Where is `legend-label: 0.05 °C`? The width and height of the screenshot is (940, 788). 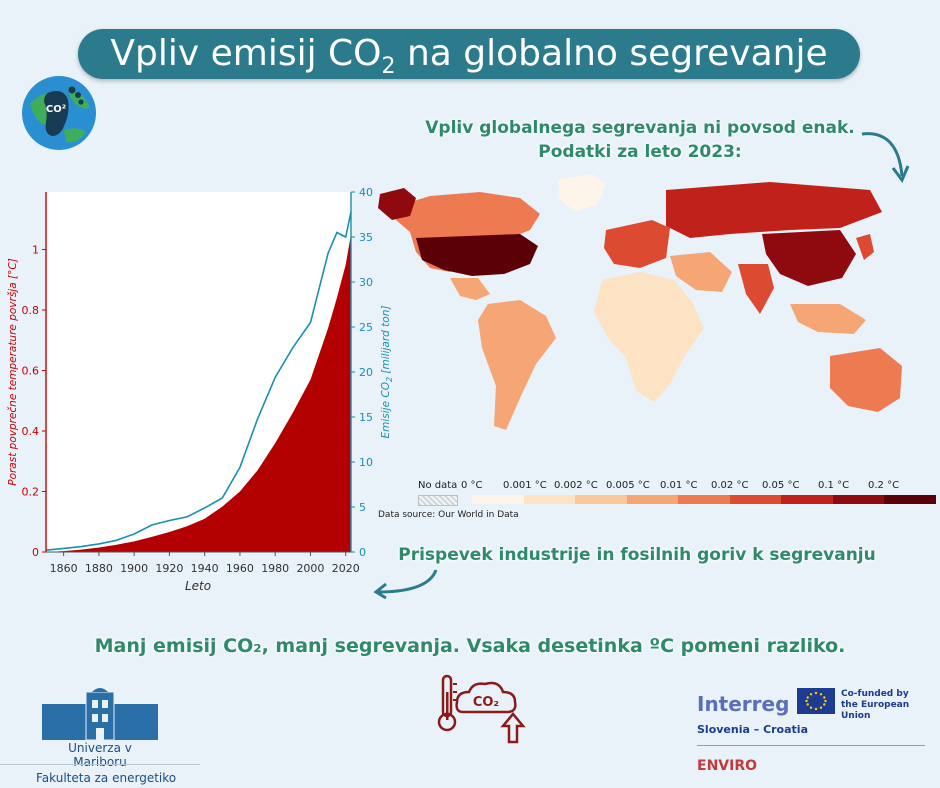
legend-label: 0.05 °C is located at coordinates (781, 485).